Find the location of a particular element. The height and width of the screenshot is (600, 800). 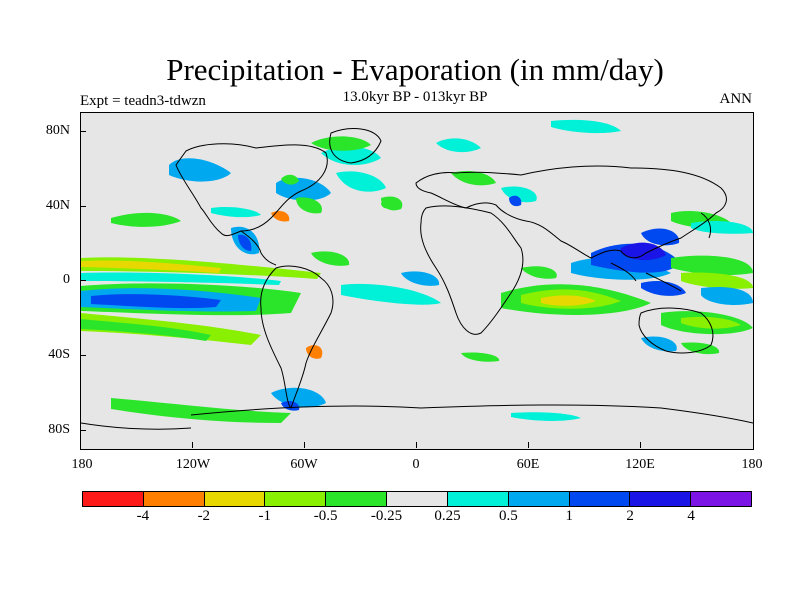

colorbar is located at coordinates (417, 499).